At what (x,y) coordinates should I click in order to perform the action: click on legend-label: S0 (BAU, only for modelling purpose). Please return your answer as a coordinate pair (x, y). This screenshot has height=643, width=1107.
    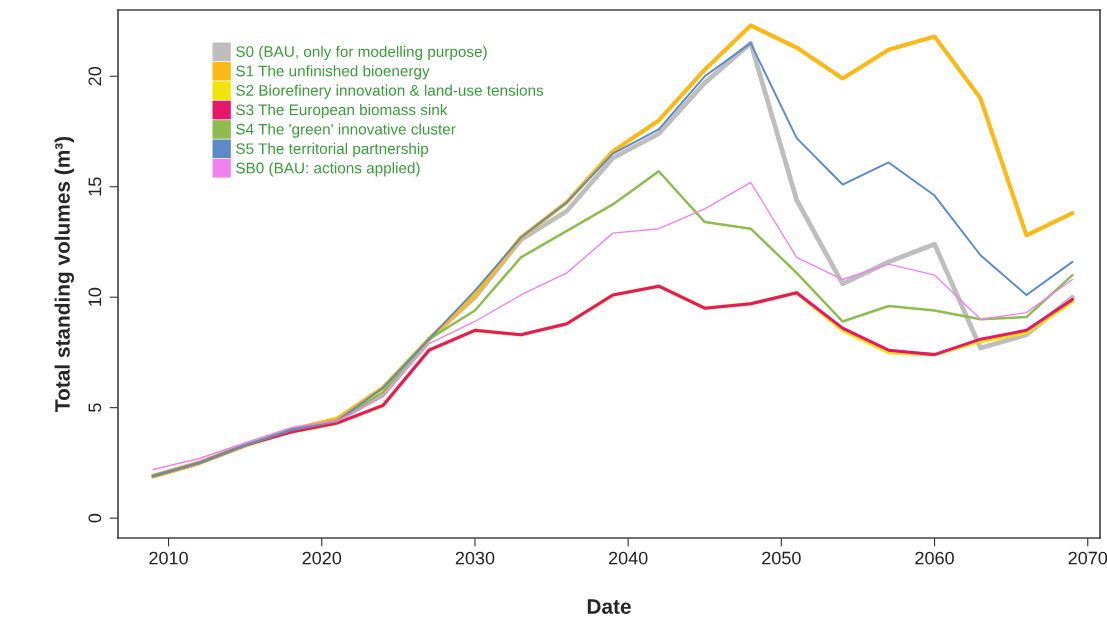
    Looking at the image, I should click on (361, 53).